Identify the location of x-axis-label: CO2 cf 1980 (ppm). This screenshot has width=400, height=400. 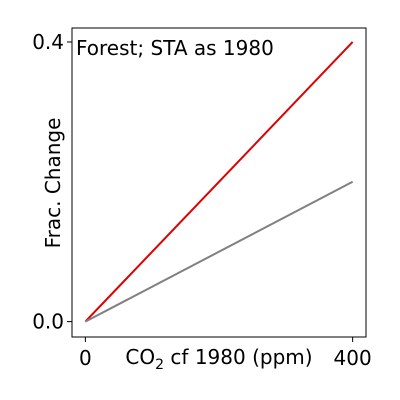
(218, 359).